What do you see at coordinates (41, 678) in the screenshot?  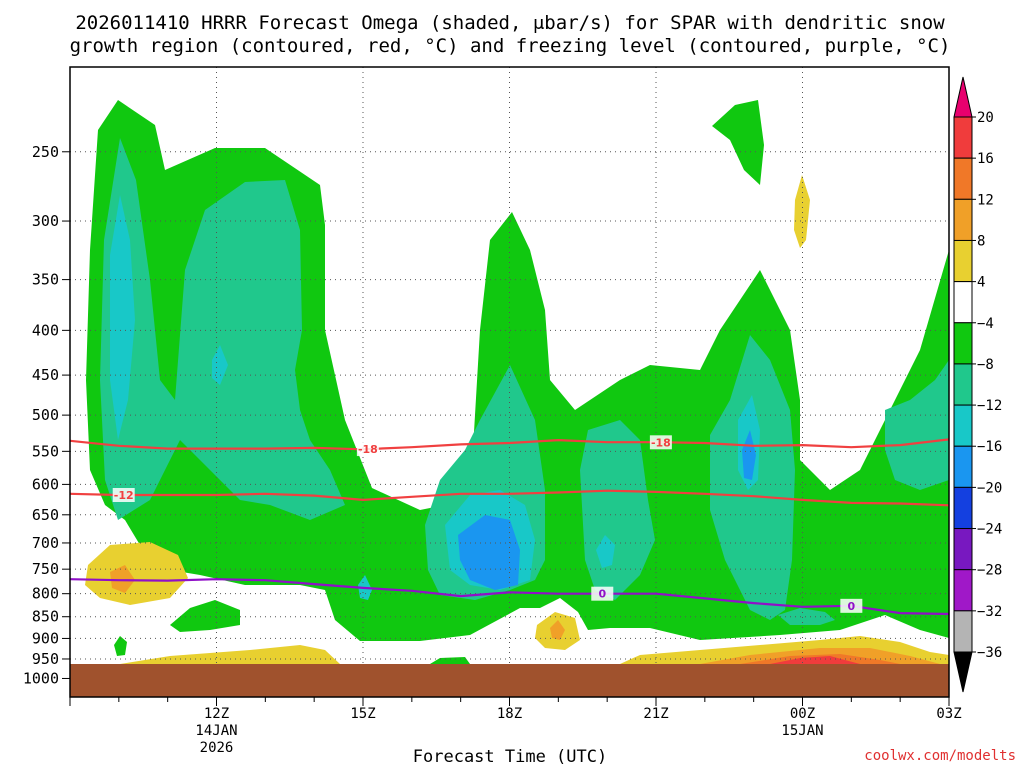 I see `y-tick-label: 1000` at bounding box center [41, 678].